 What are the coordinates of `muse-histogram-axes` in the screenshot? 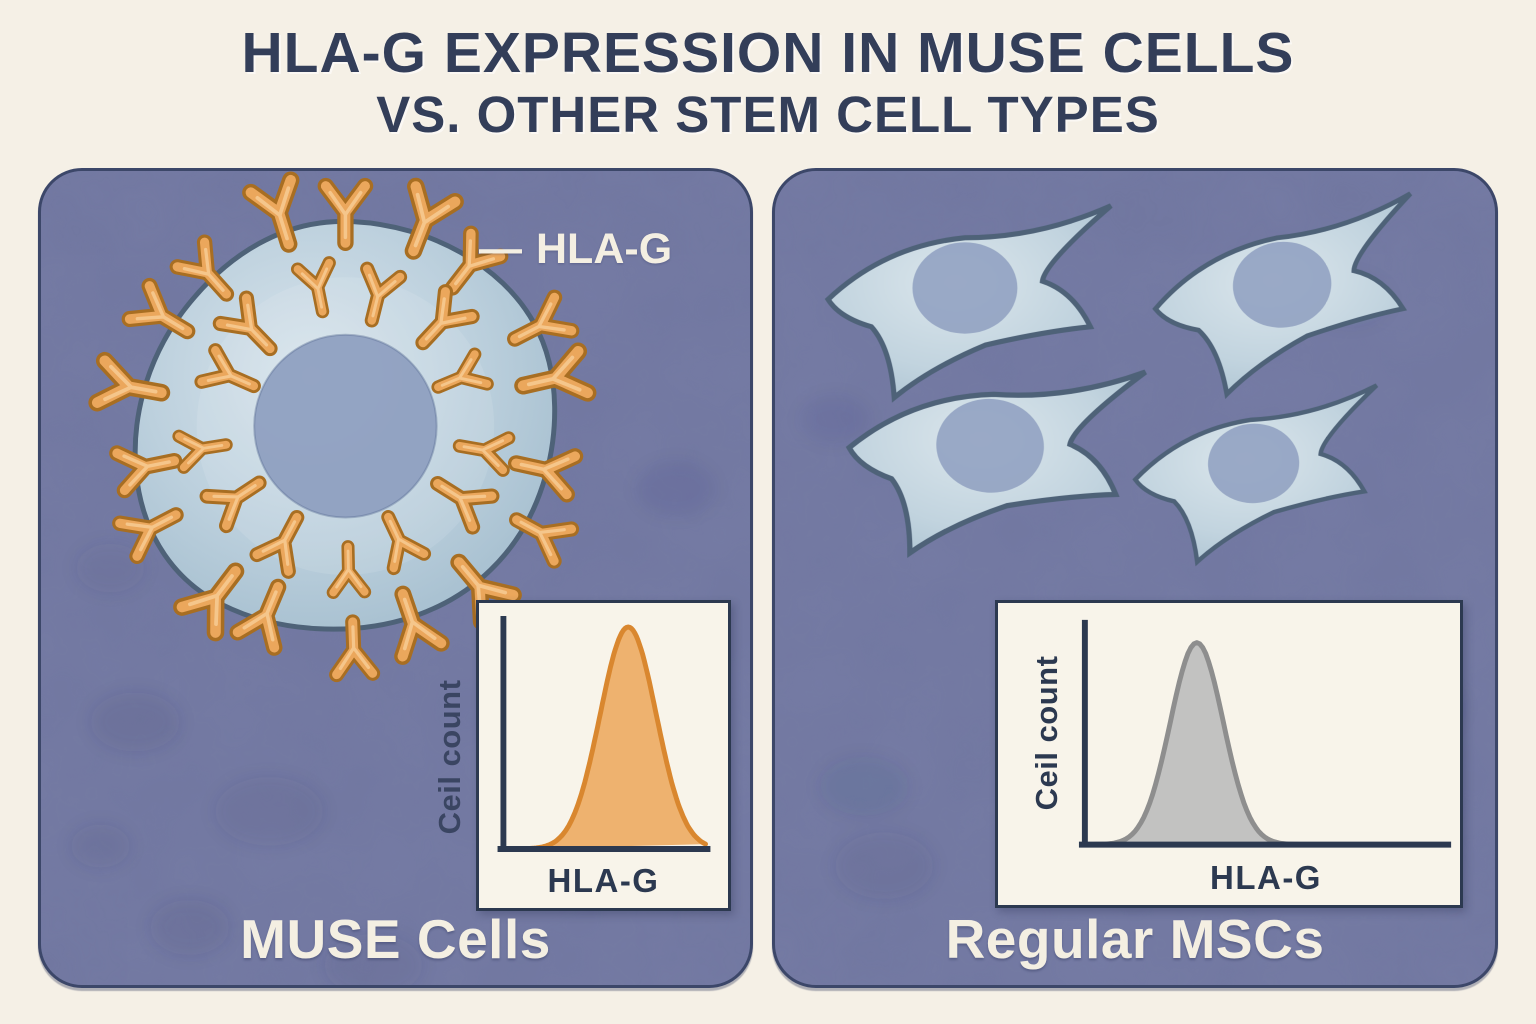 It's located at (604, 734).